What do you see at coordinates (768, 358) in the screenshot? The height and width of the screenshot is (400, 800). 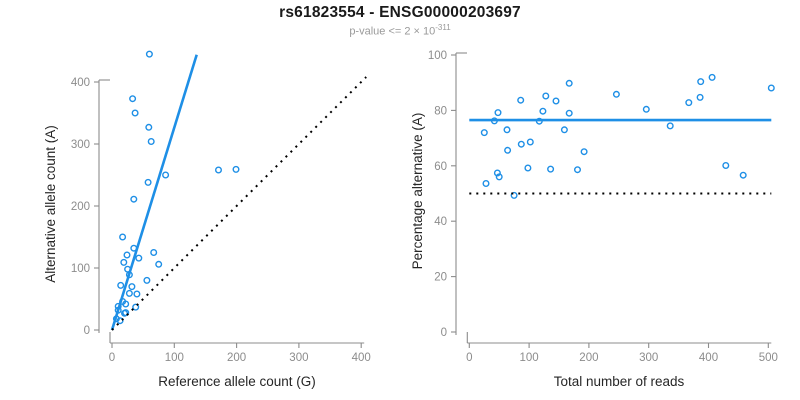 I see `x-tick-label: 500` at bounding box center [768, 358].